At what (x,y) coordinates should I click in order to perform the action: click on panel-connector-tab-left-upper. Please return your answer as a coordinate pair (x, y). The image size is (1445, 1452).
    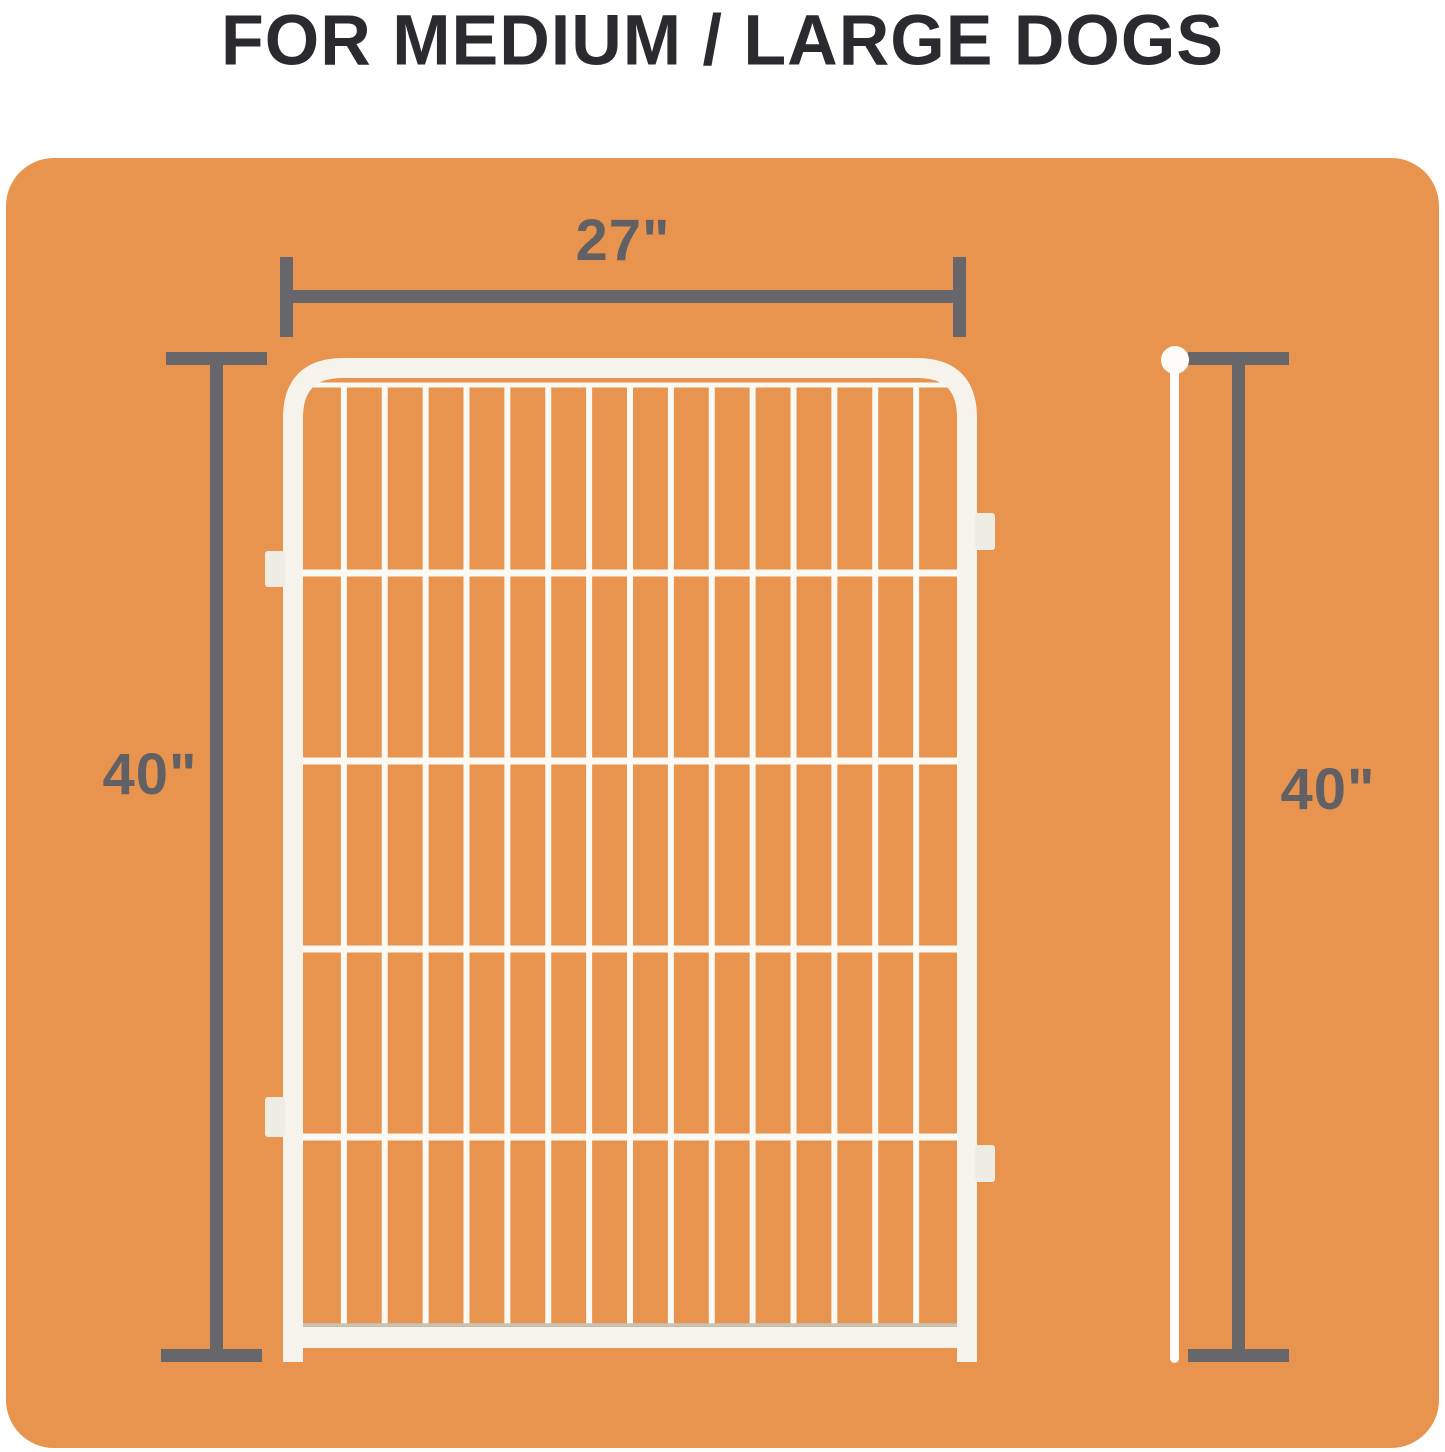
    Looking at the image, I should click on (275, 569).